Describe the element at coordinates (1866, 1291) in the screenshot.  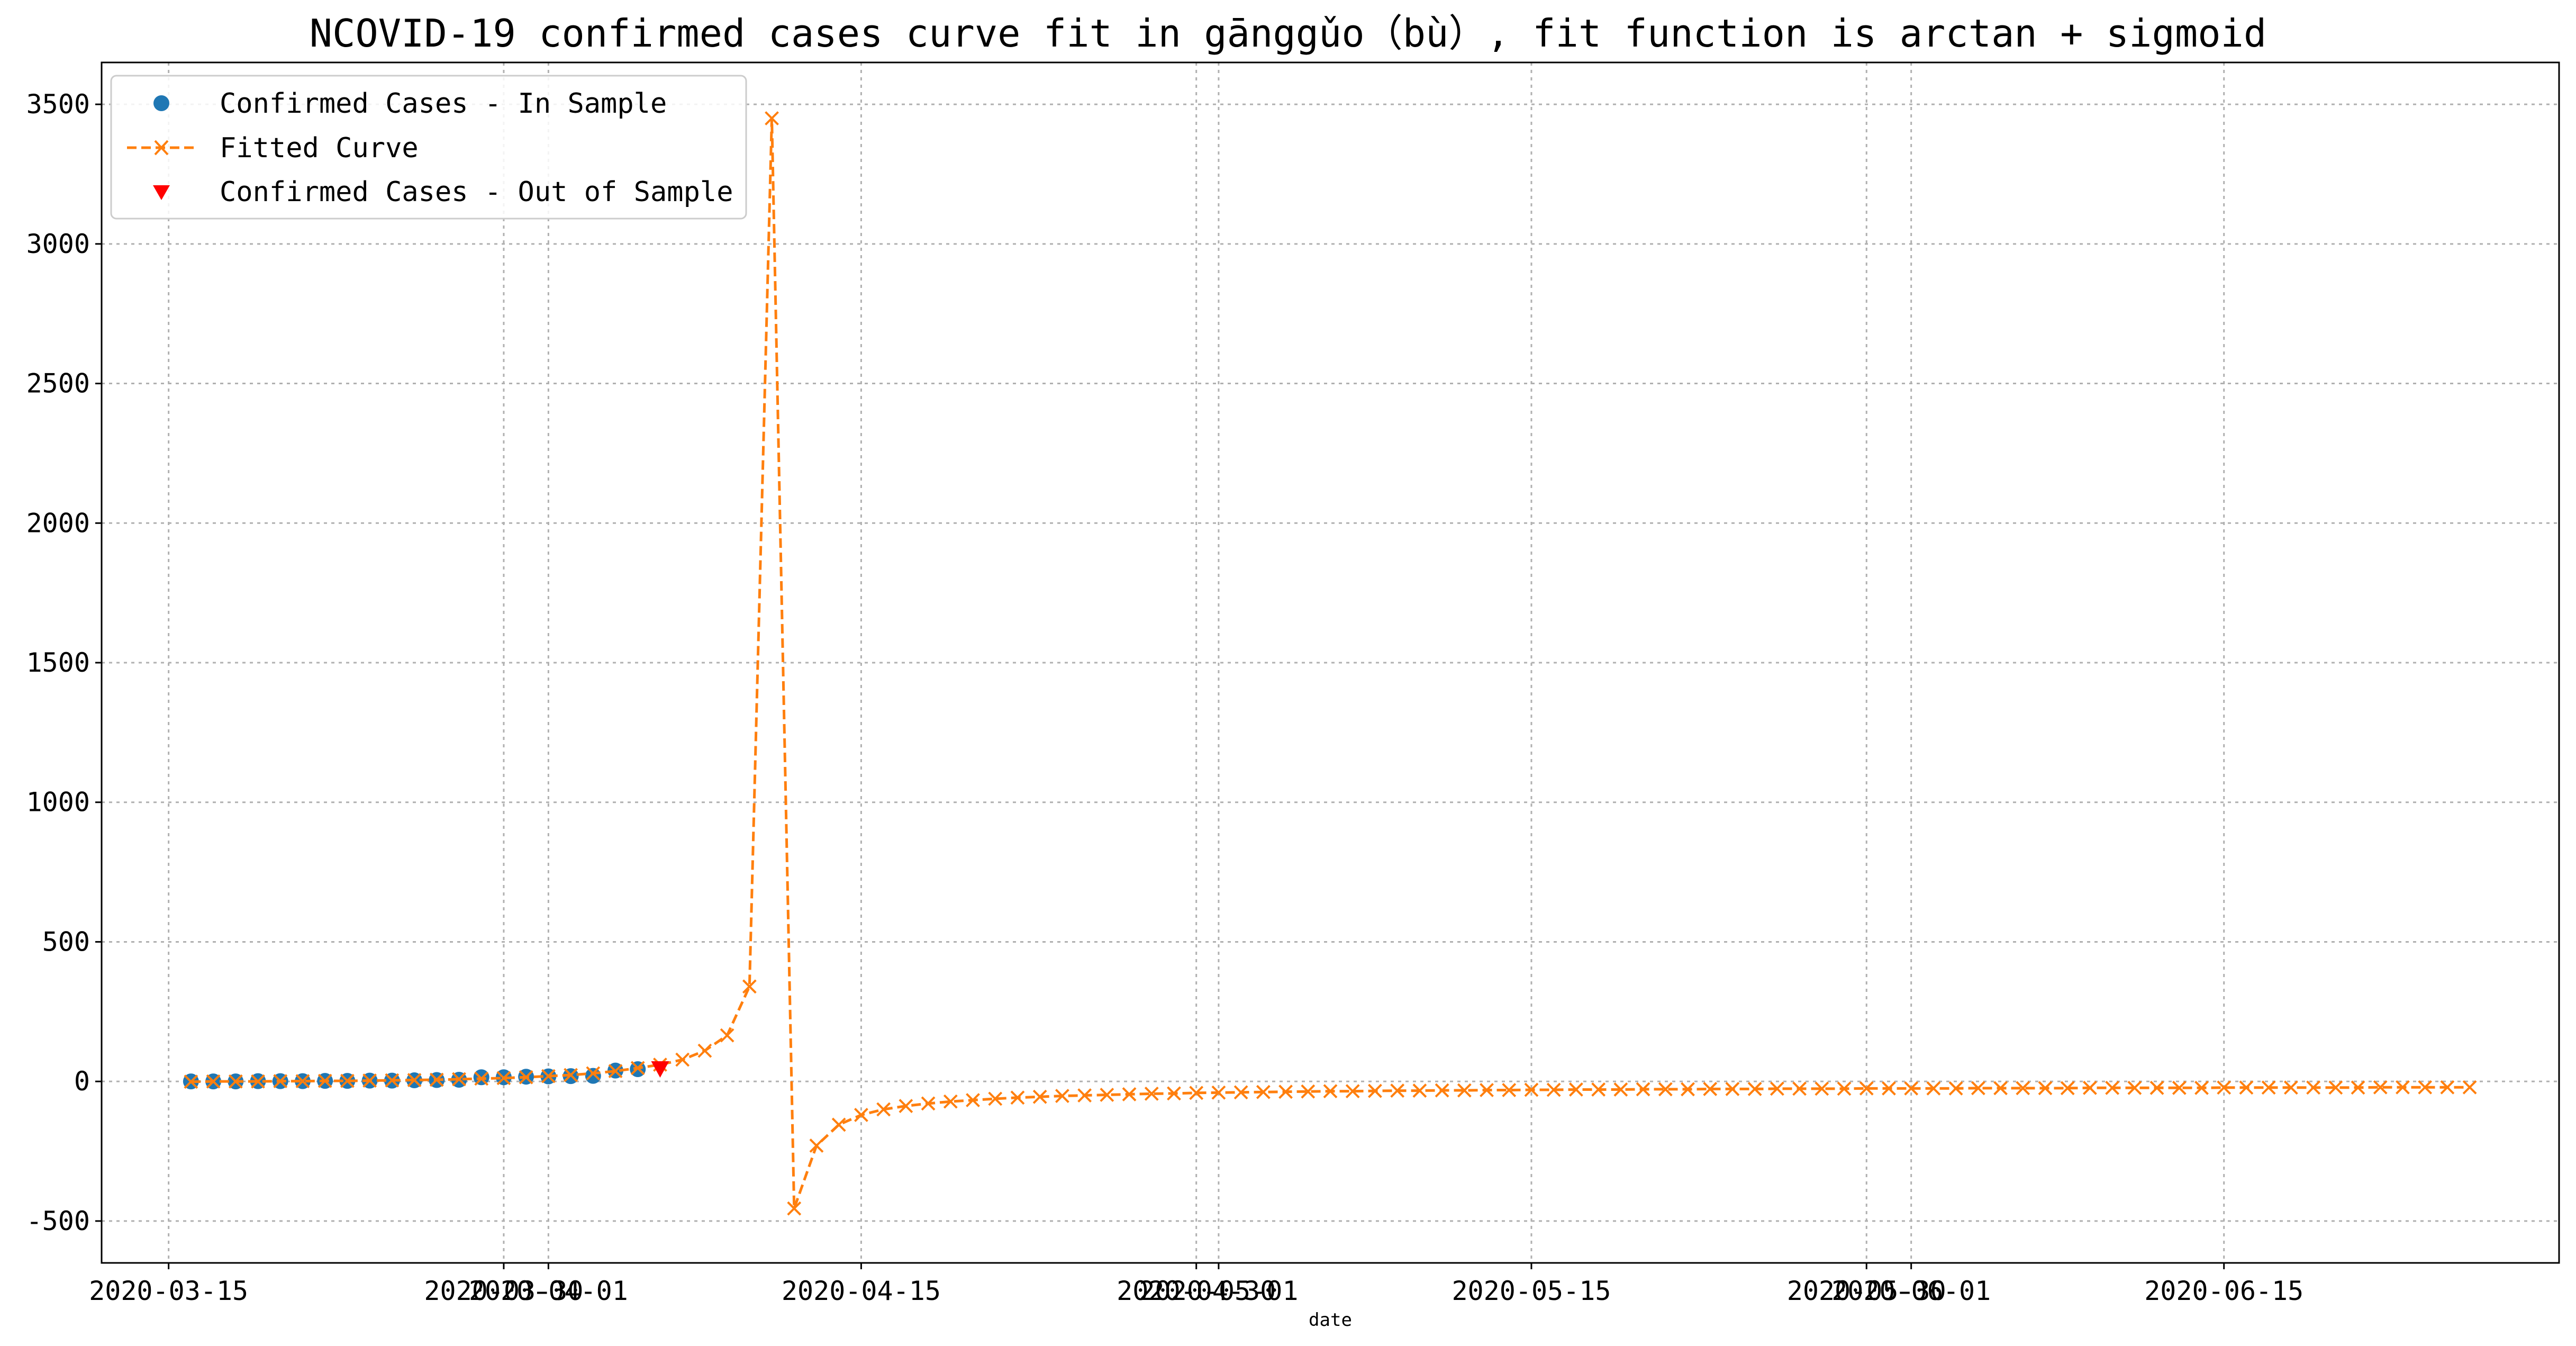
I see `x-tick-label: 2020-05-30` at that location.